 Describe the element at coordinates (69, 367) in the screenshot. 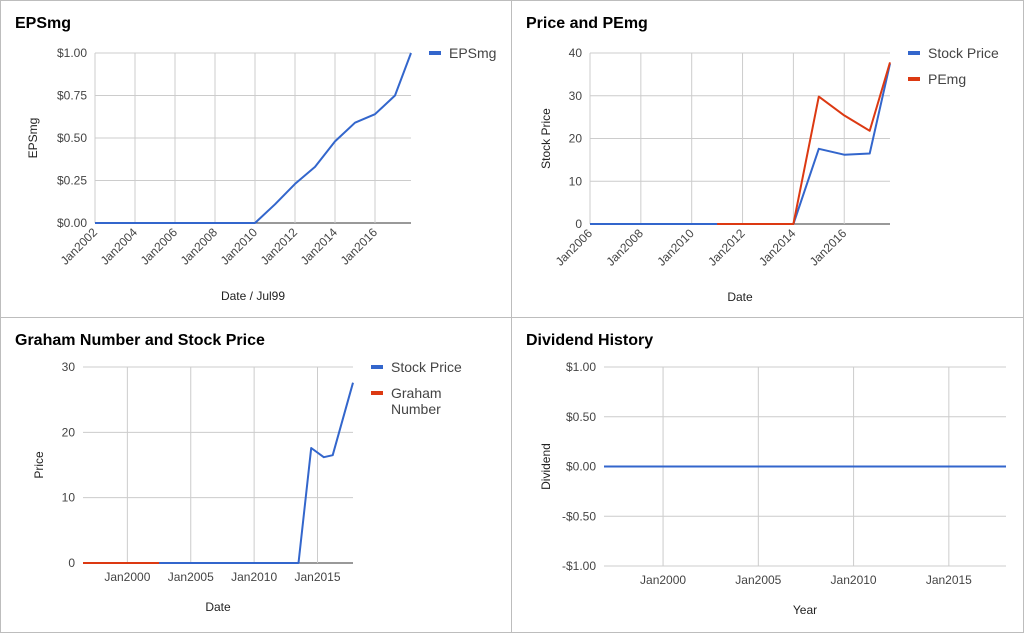

I see `graham-y-tick-label: 30` at that location.